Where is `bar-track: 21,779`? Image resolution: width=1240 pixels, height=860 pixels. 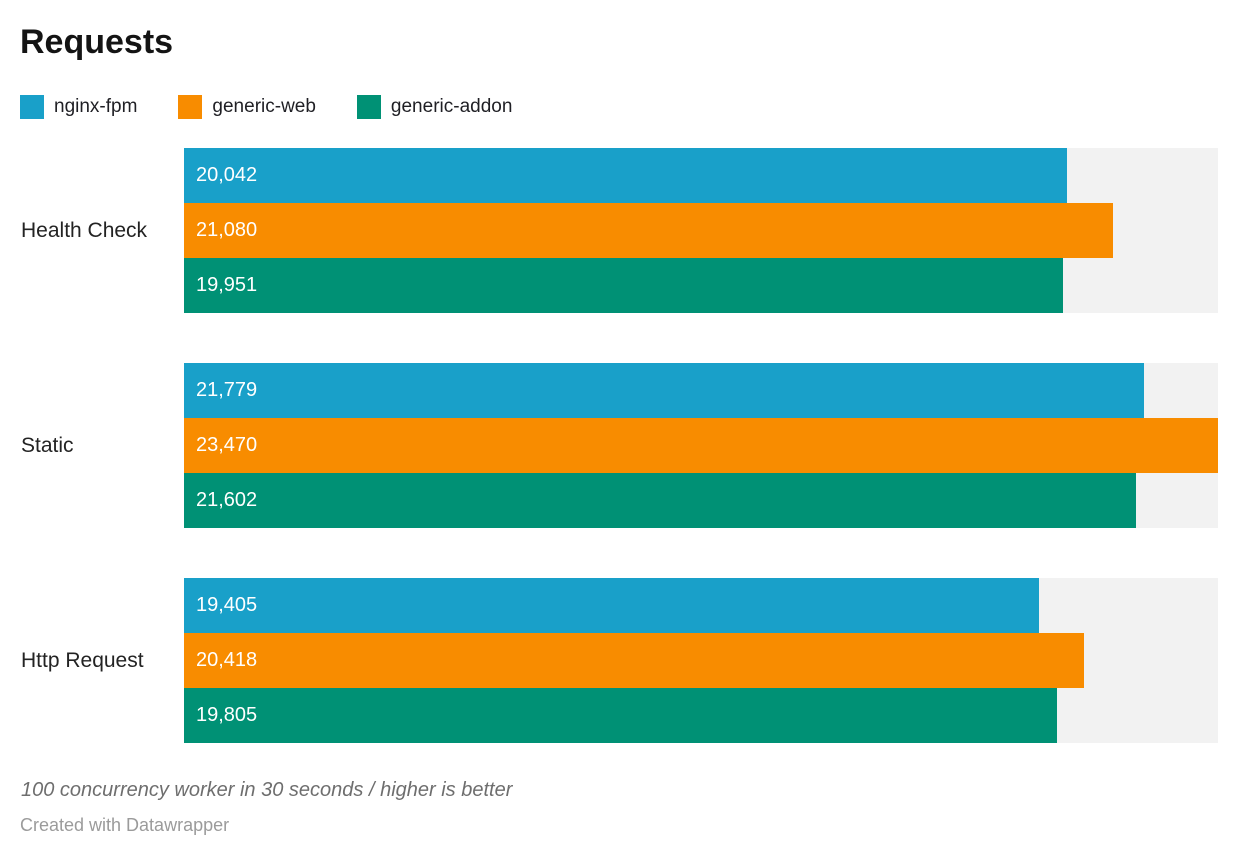 bar-track: 21,779 is located at coordinates (701, 390).